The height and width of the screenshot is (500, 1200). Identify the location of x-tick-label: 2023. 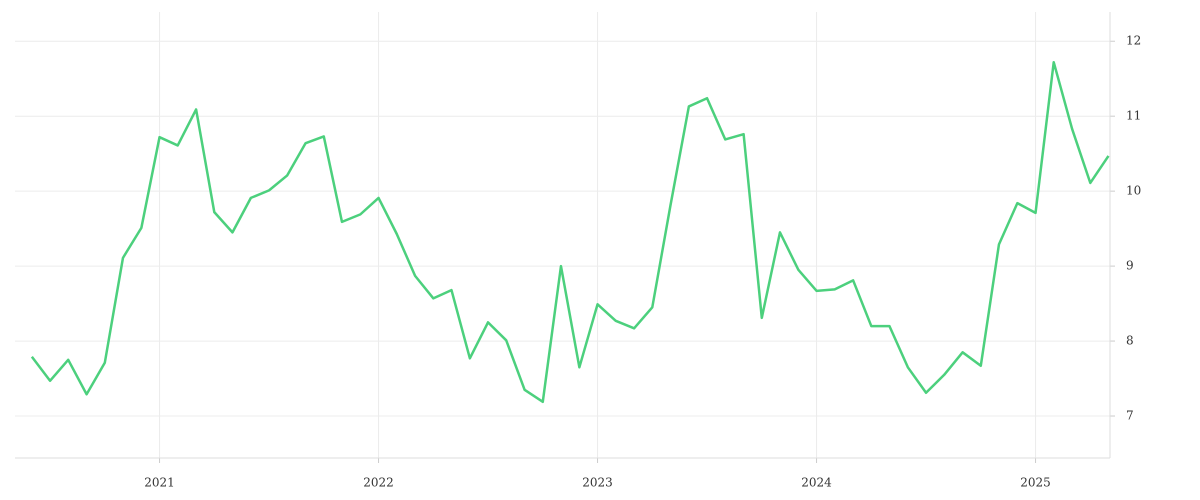
(597, 483).